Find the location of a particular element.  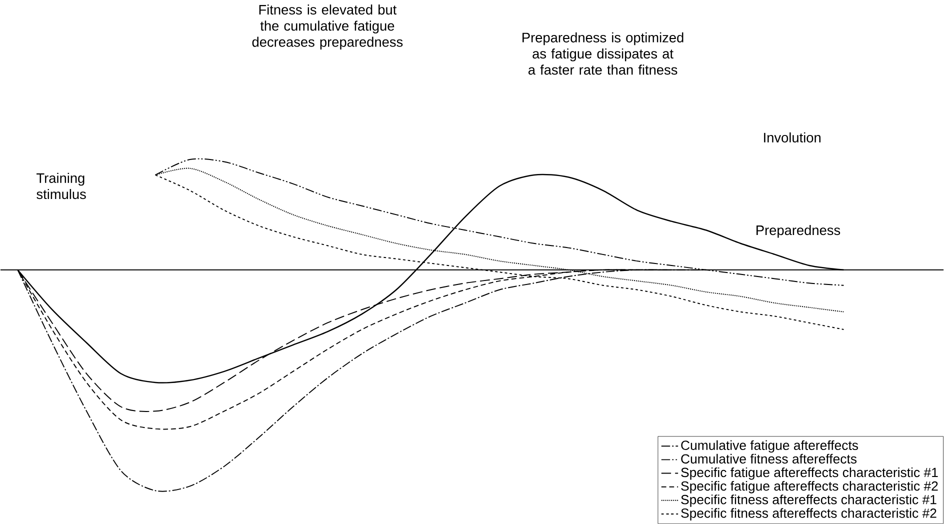

series-label: Preparedness is located at coordinates (798, 231).